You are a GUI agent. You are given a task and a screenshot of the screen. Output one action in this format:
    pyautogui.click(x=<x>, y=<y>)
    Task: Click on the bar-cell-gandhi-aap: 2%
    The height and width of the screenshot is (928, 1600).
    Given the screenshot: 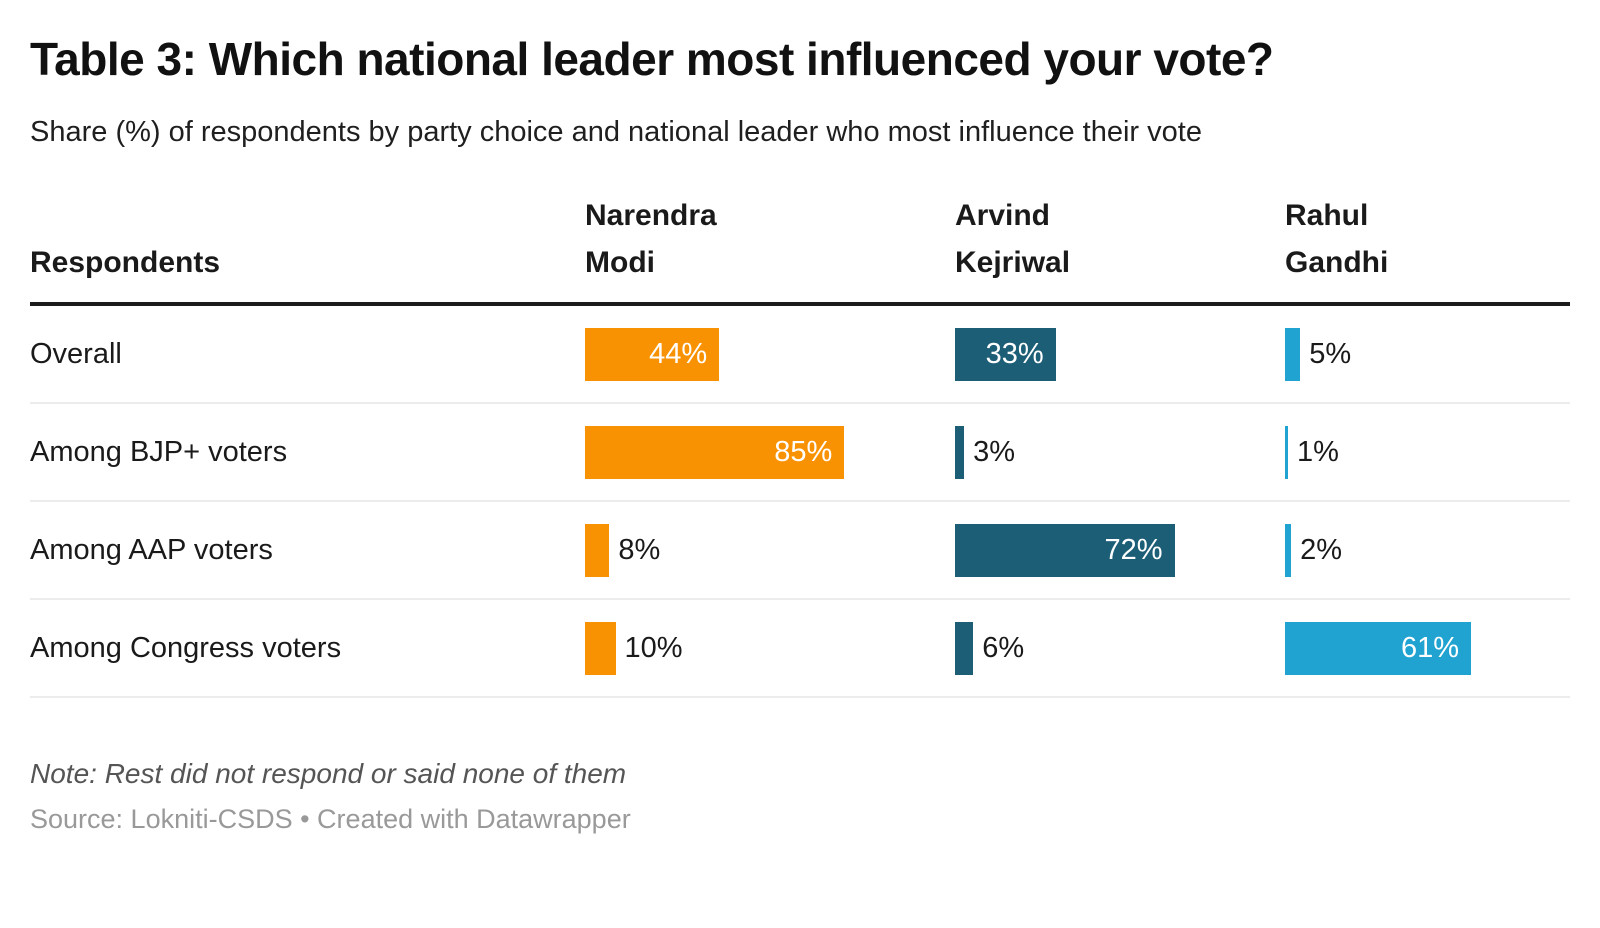 What is the action you would take?
    pyautogui.click(x=1427, y=550)
    